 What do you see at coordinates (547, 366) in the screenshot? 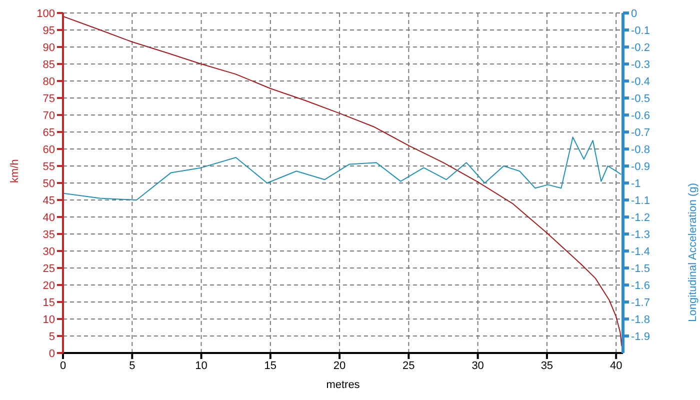
I see `x-tick-label: 35` at bounding box center [547, 366].